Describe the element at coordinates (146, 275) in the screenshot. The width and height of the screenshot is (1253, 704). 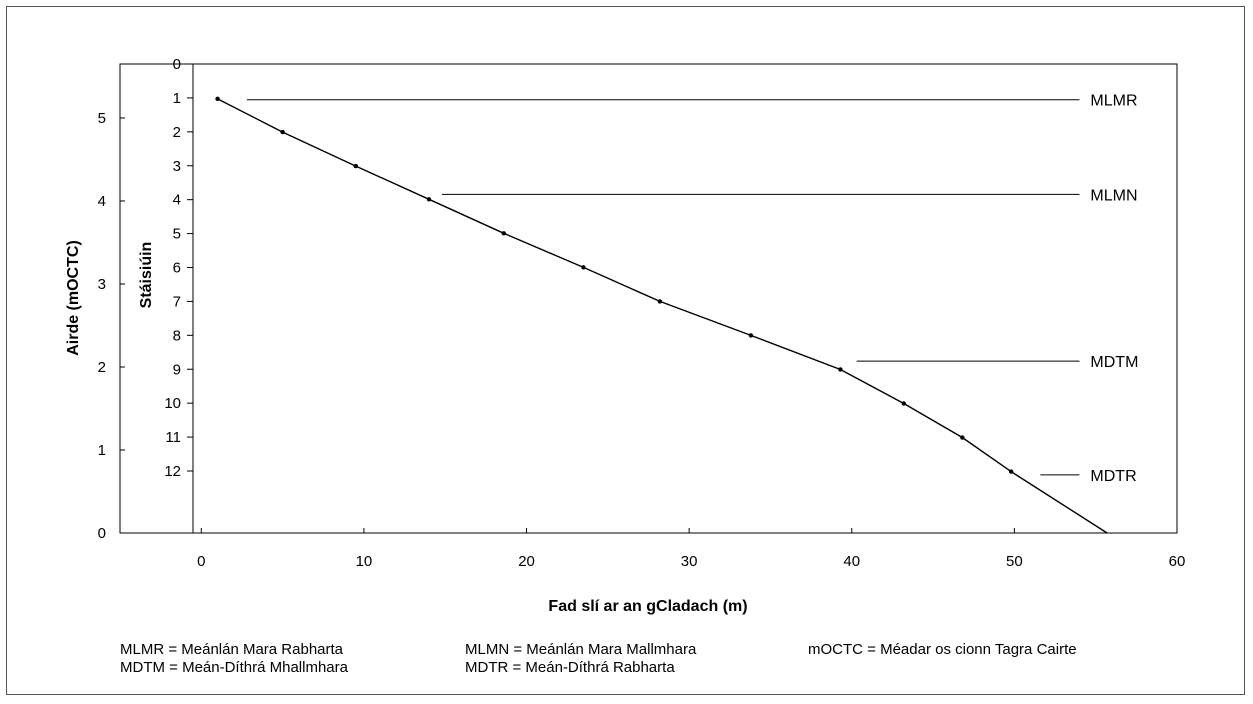
I see `station-axis-title: Stáisiúin` at that location.